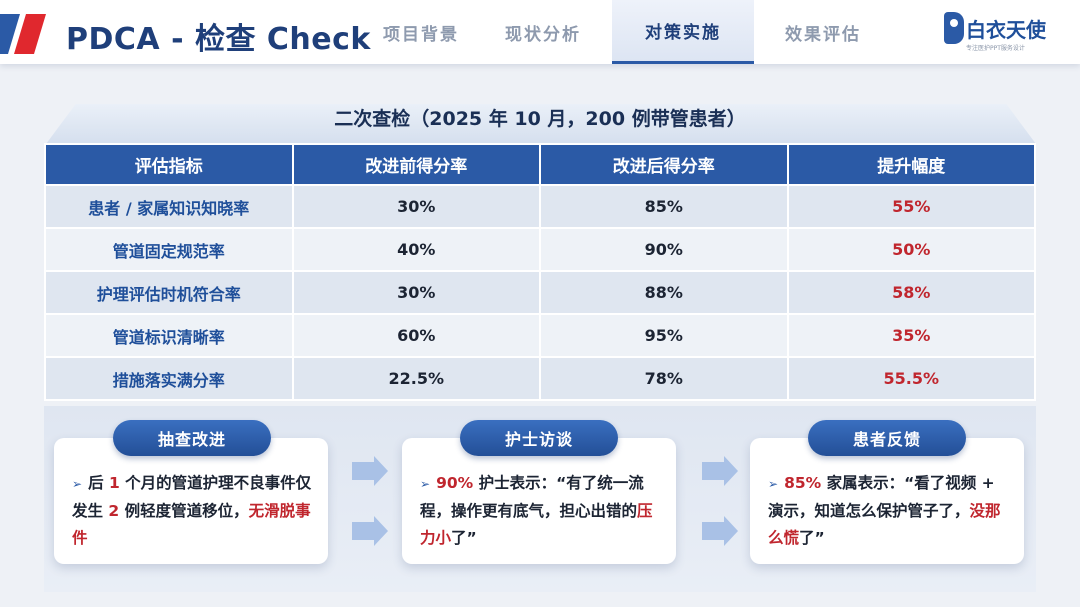 This screenshot has height=607, width=1080. I want to click on after-cell: 95%, so click(664, 335).